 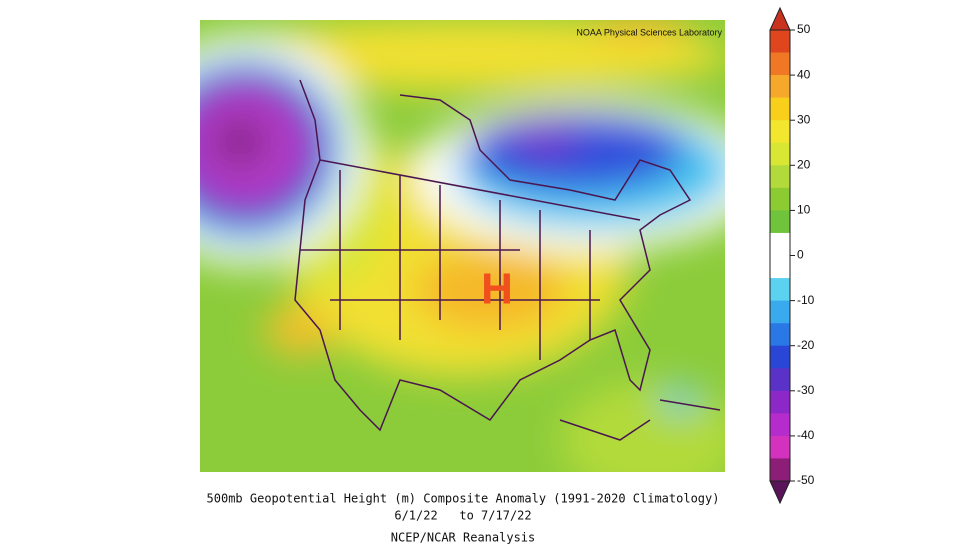 I want to click on caption: NCEP/NCAR Reanalysis, so click(x=463, y=538).